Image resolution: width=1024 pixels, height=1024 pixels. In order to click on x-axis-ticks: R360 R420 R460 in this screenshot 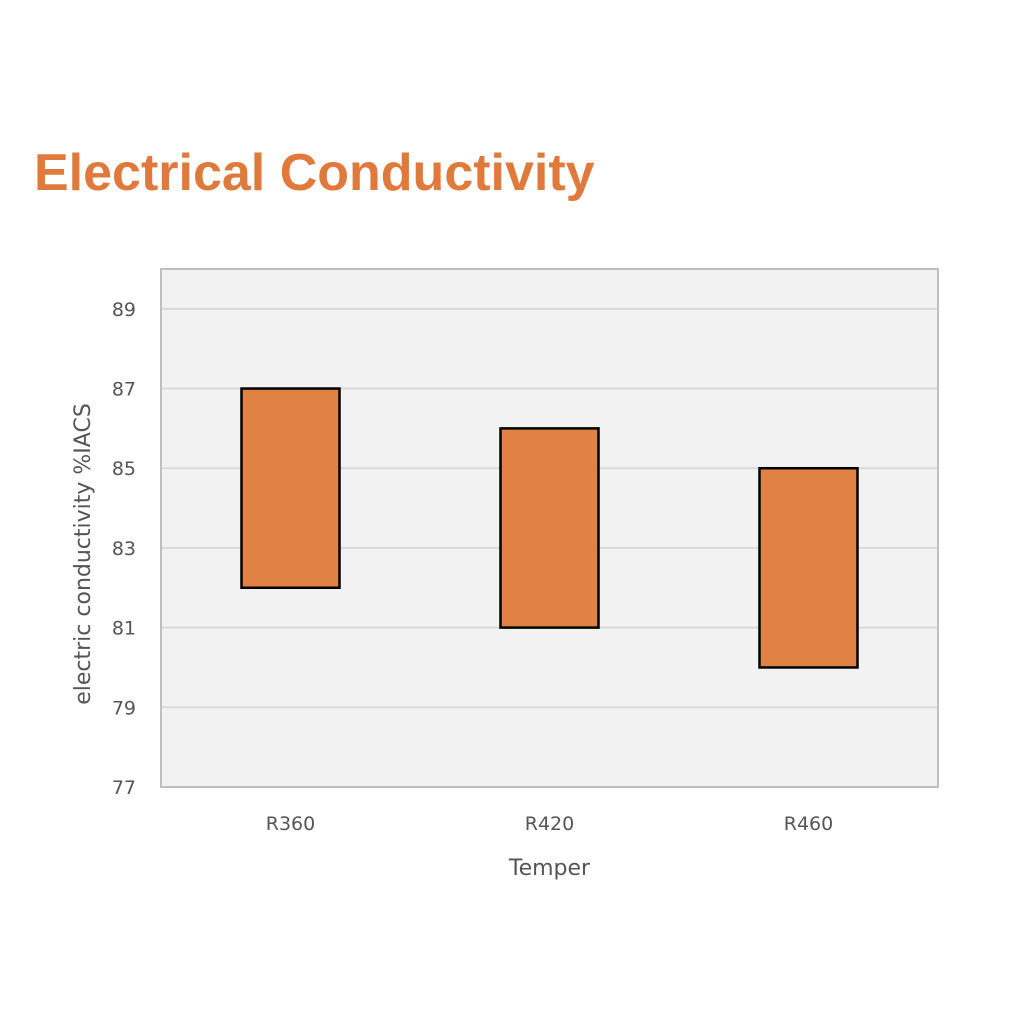, I will do `click(549, 824)`.